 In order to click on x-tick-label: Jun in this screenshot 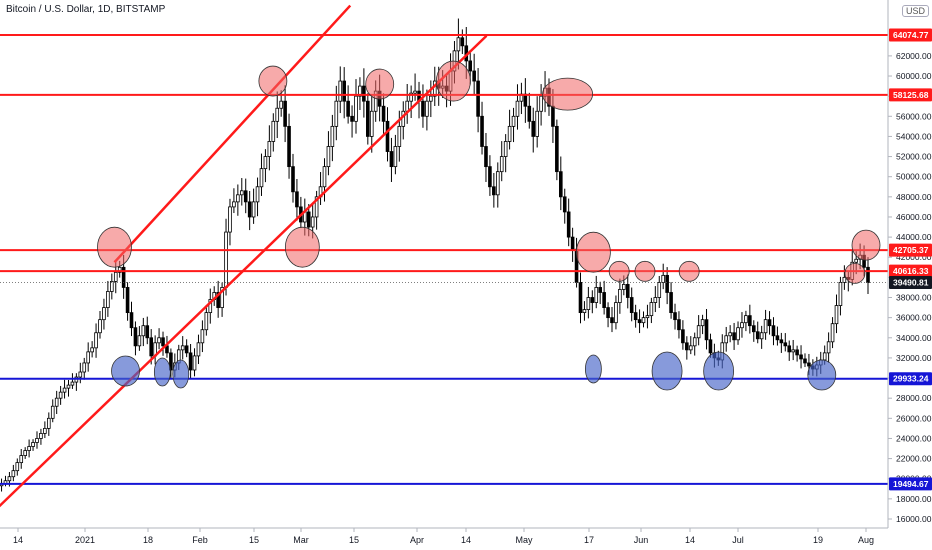, I will do `click(641, 540)`.